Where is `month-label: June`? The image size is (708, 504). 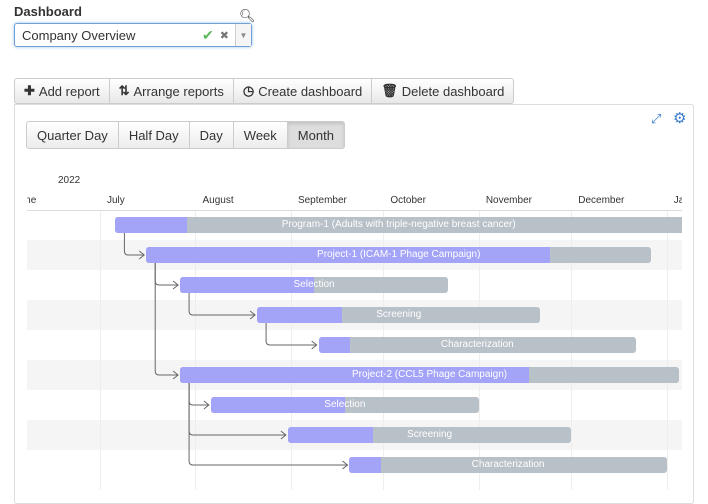 month-label: June is located at coordinates (32, 200).